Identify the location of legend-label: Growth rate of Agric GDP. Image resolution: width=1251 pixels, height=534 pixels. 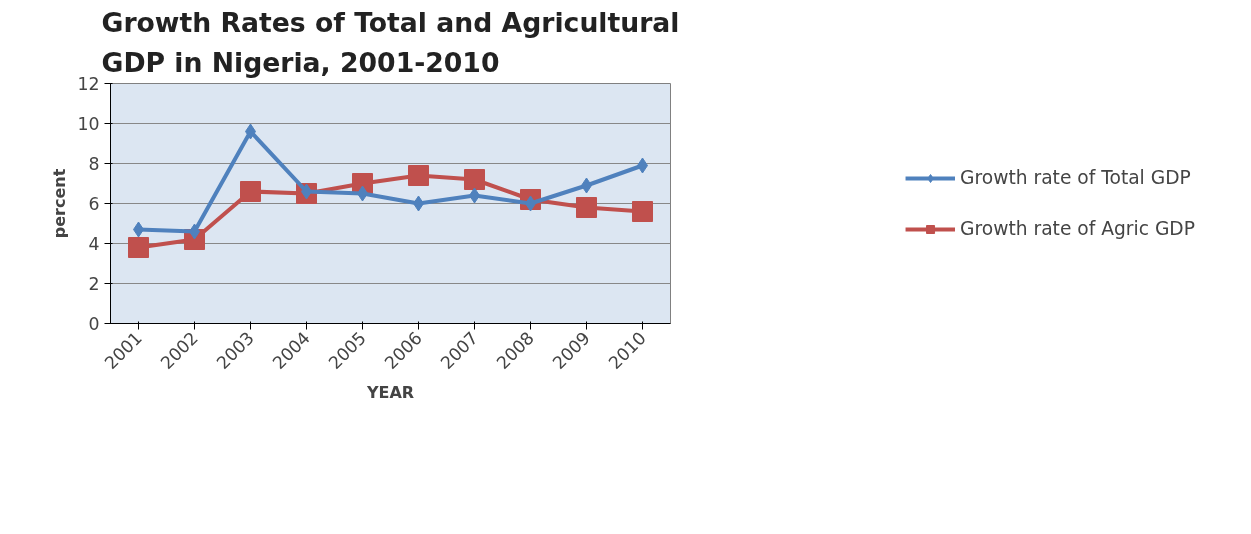
(1077, 228).